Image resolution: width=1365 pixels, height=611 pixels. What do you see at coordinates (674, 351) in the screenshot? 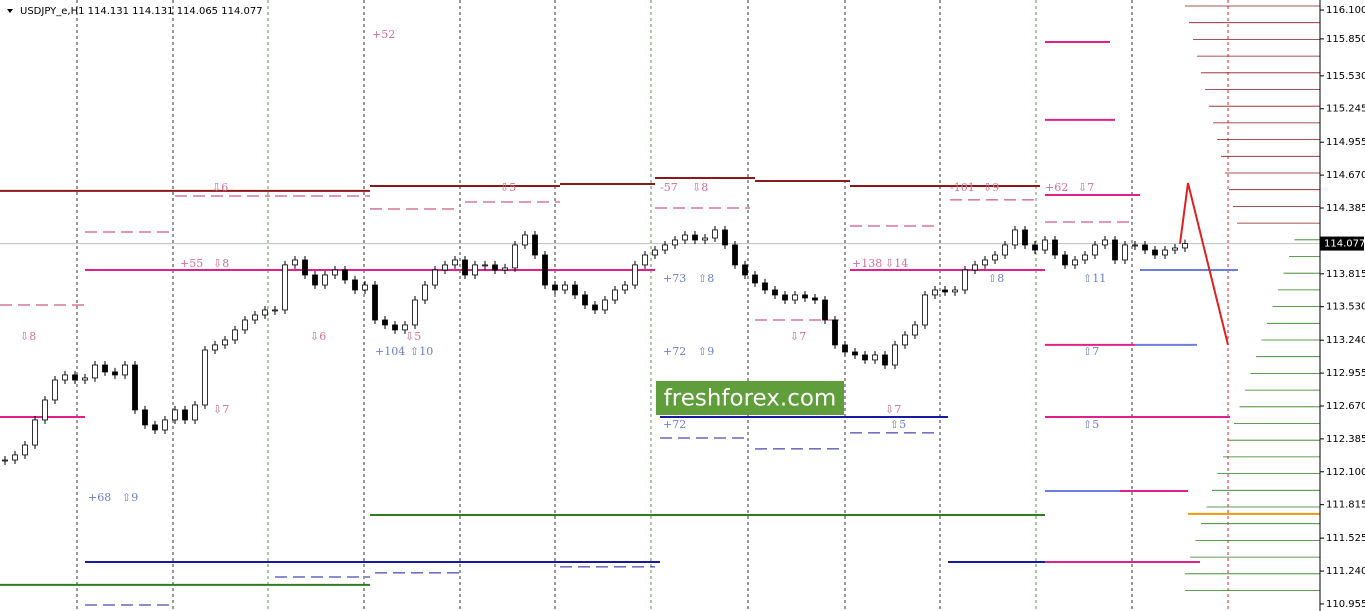
I see `annotation: +72` at bounding box center [674, 351].